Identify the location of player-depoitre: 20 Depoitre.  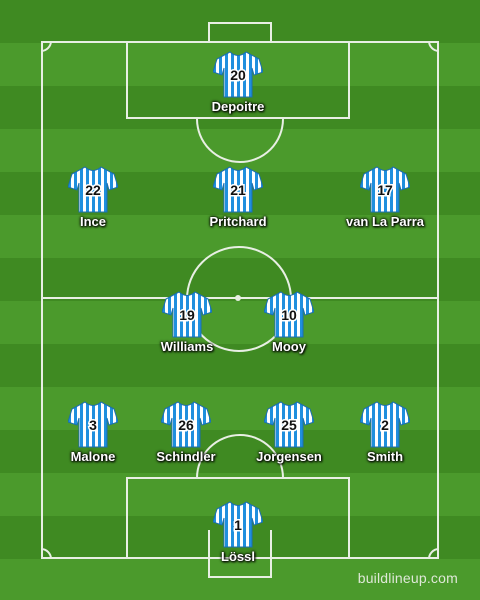
(238, 82).